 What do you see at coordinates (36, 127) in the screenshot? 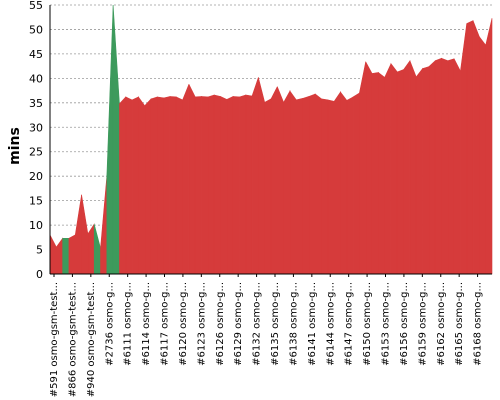
I see `y-tick-label: 30` at bounding box center [36, 127].